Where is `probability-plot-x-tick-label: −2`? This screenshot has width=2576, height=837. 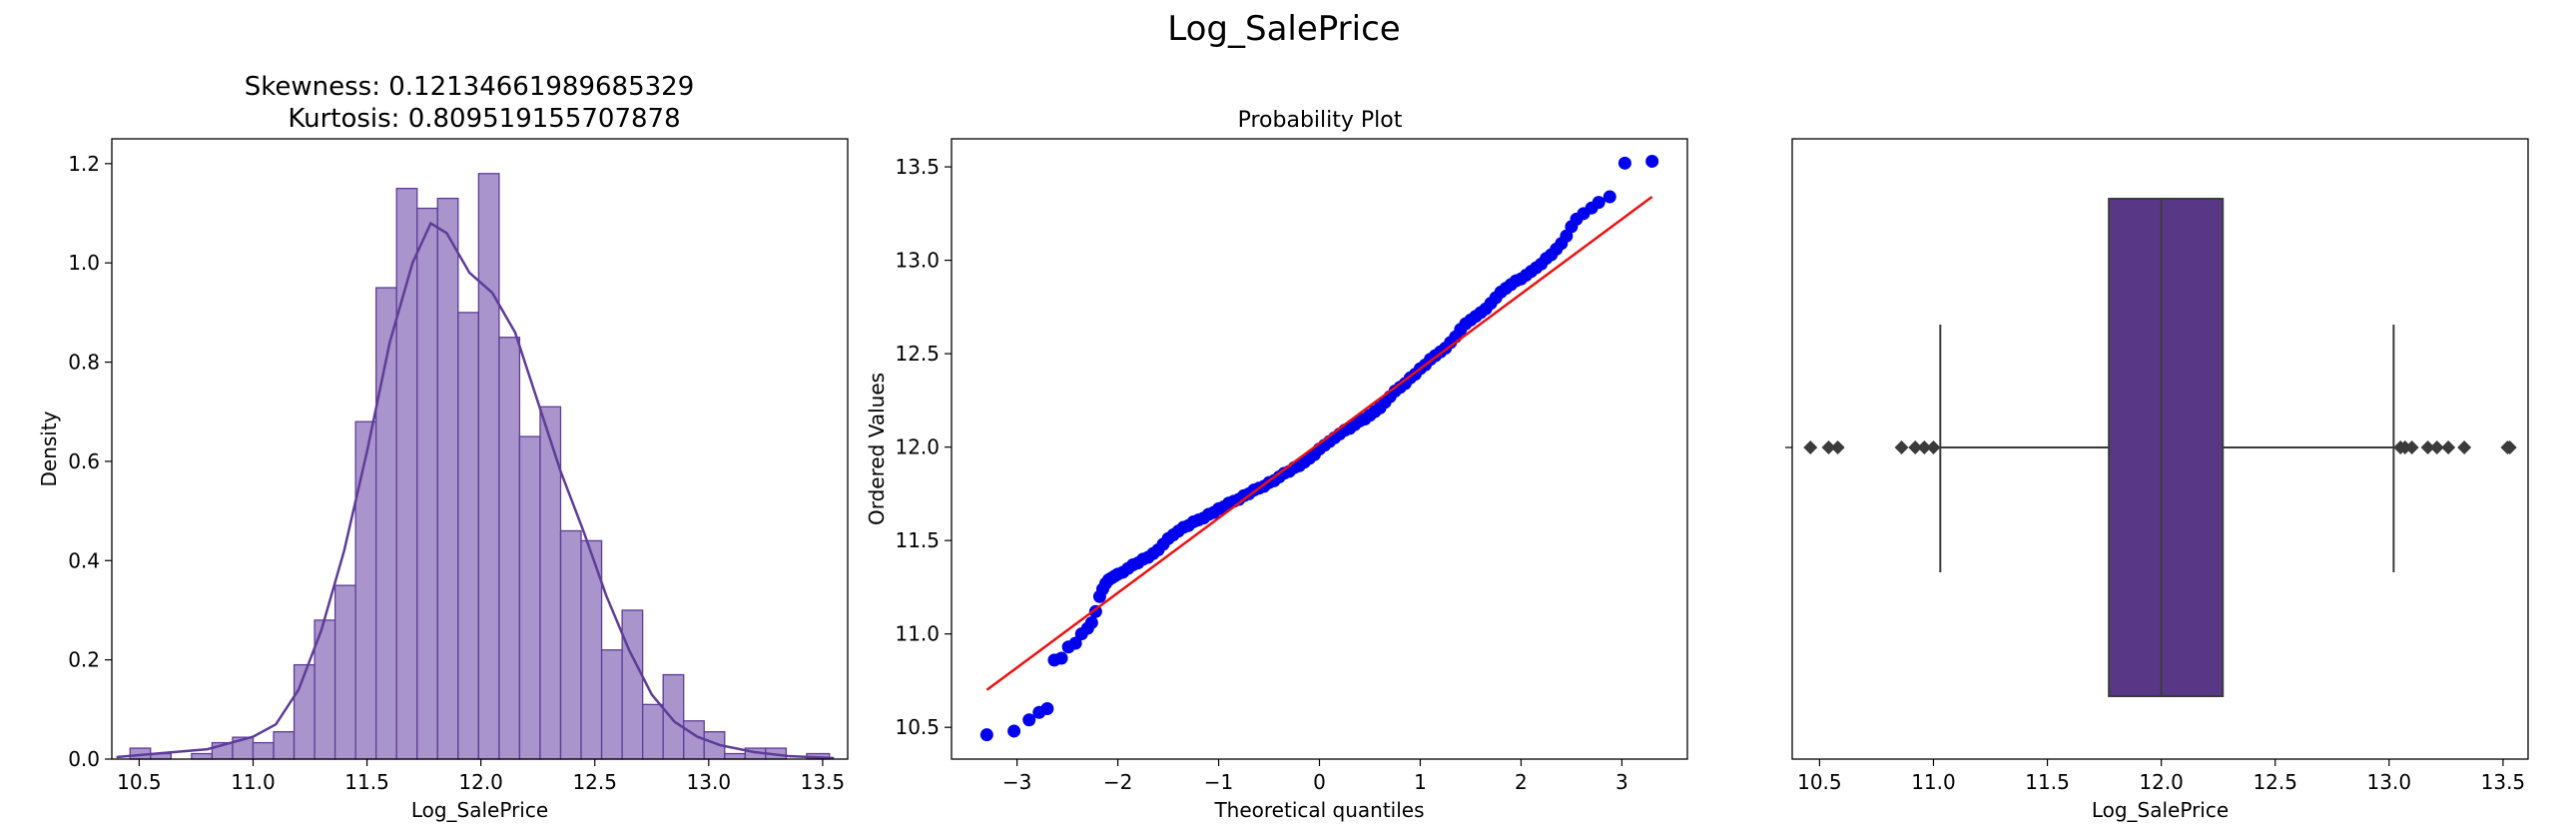
probability-plot-x-tick-label: −2 is located at coordinates (1117, 782).